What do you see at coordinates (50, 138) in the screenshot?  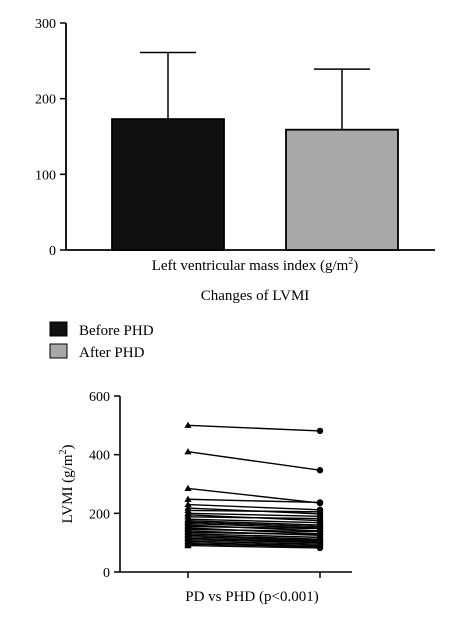 I see `bar-y-ticks: 0 100 200 300` at bounding box center [50, 138].